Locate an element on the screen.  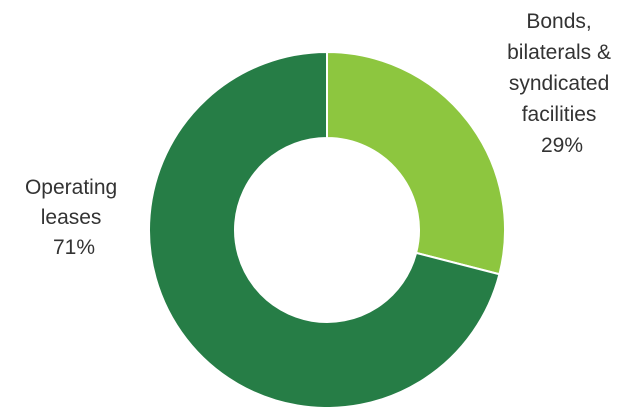
slice-label-bonds-line-2: bilaterals & is located at coordinates (559, 52).